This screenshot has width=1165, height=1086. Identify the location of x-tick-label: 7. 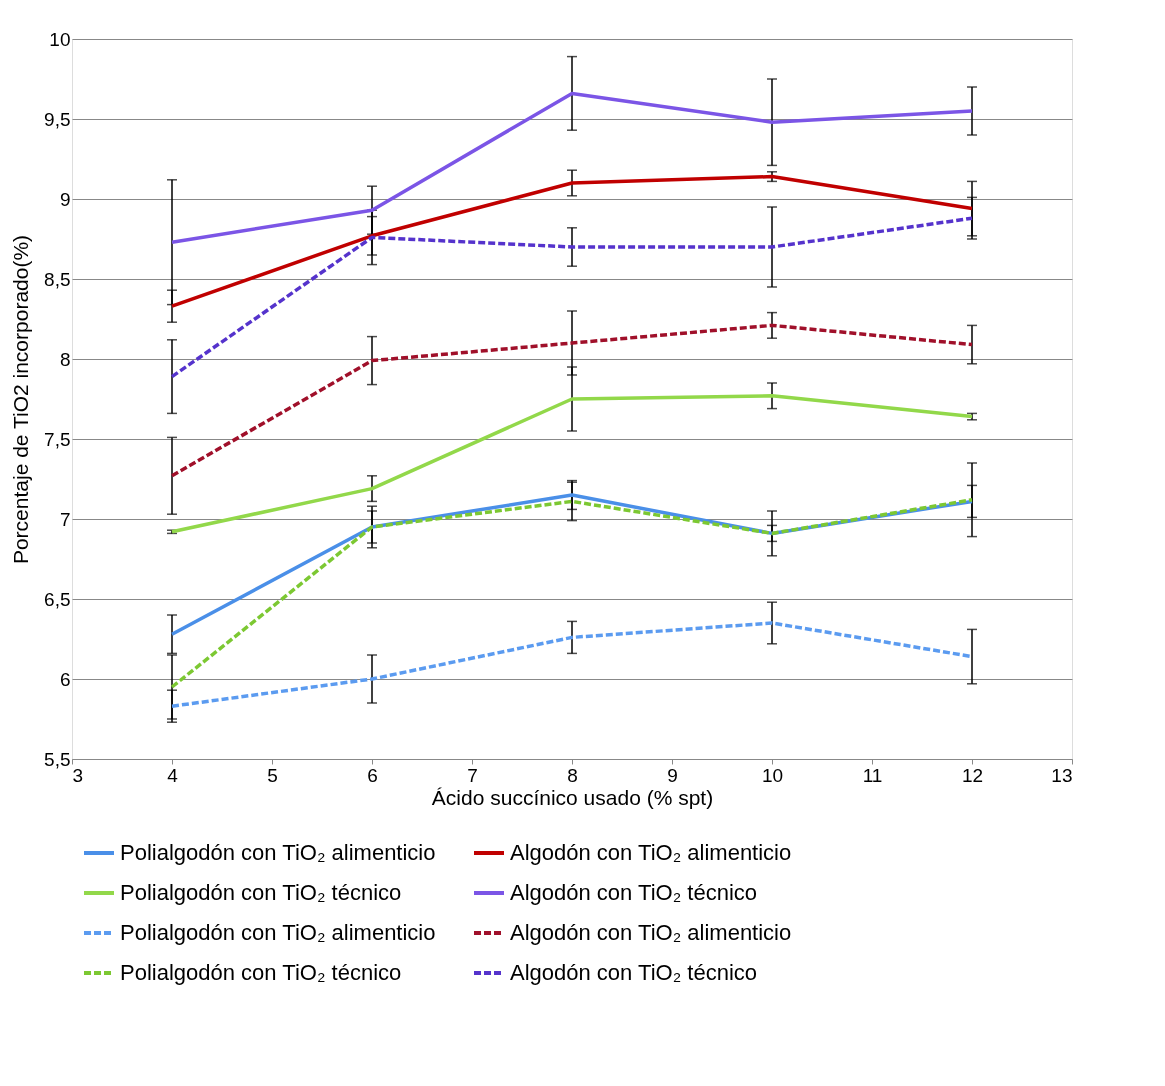
(472, 775).